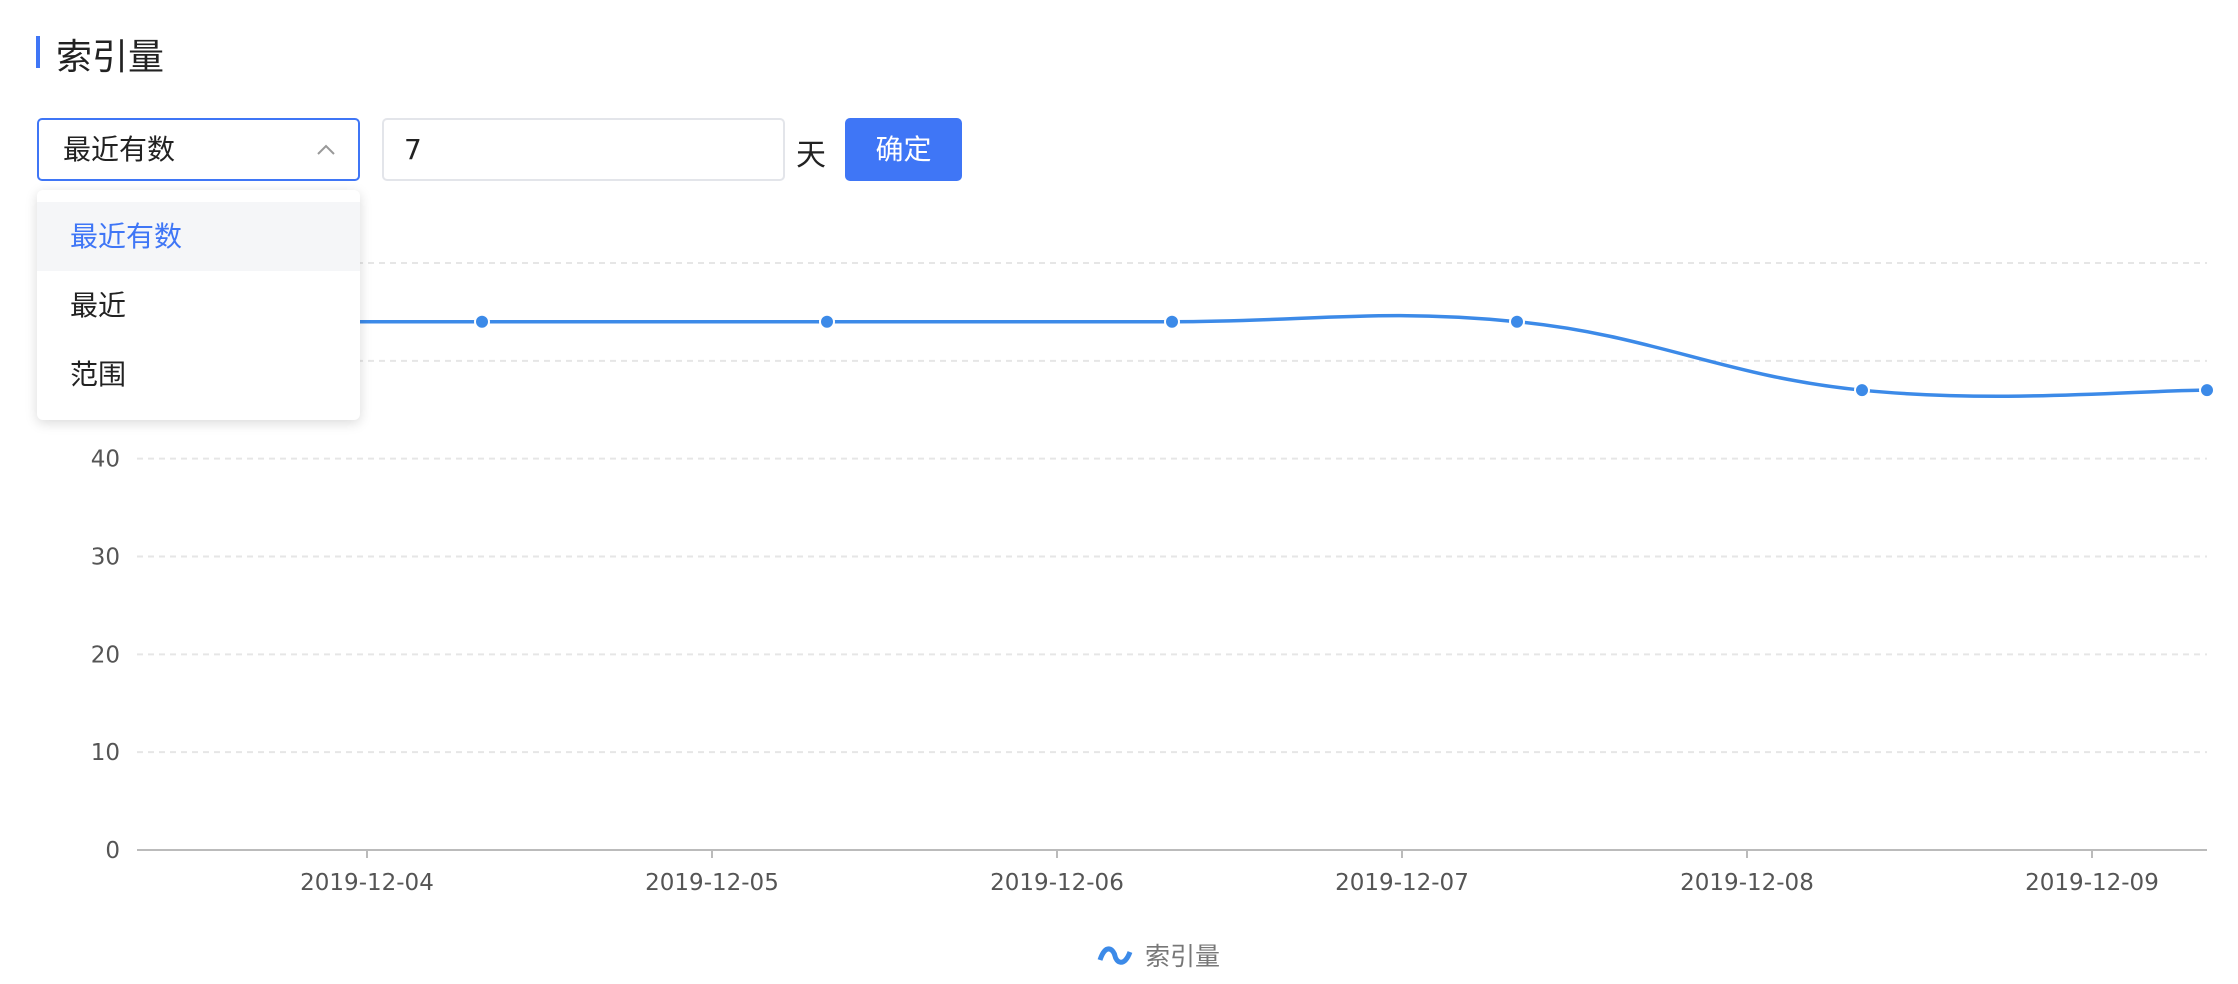  I want to click on y-tick-label: 30, so click(105, 558).